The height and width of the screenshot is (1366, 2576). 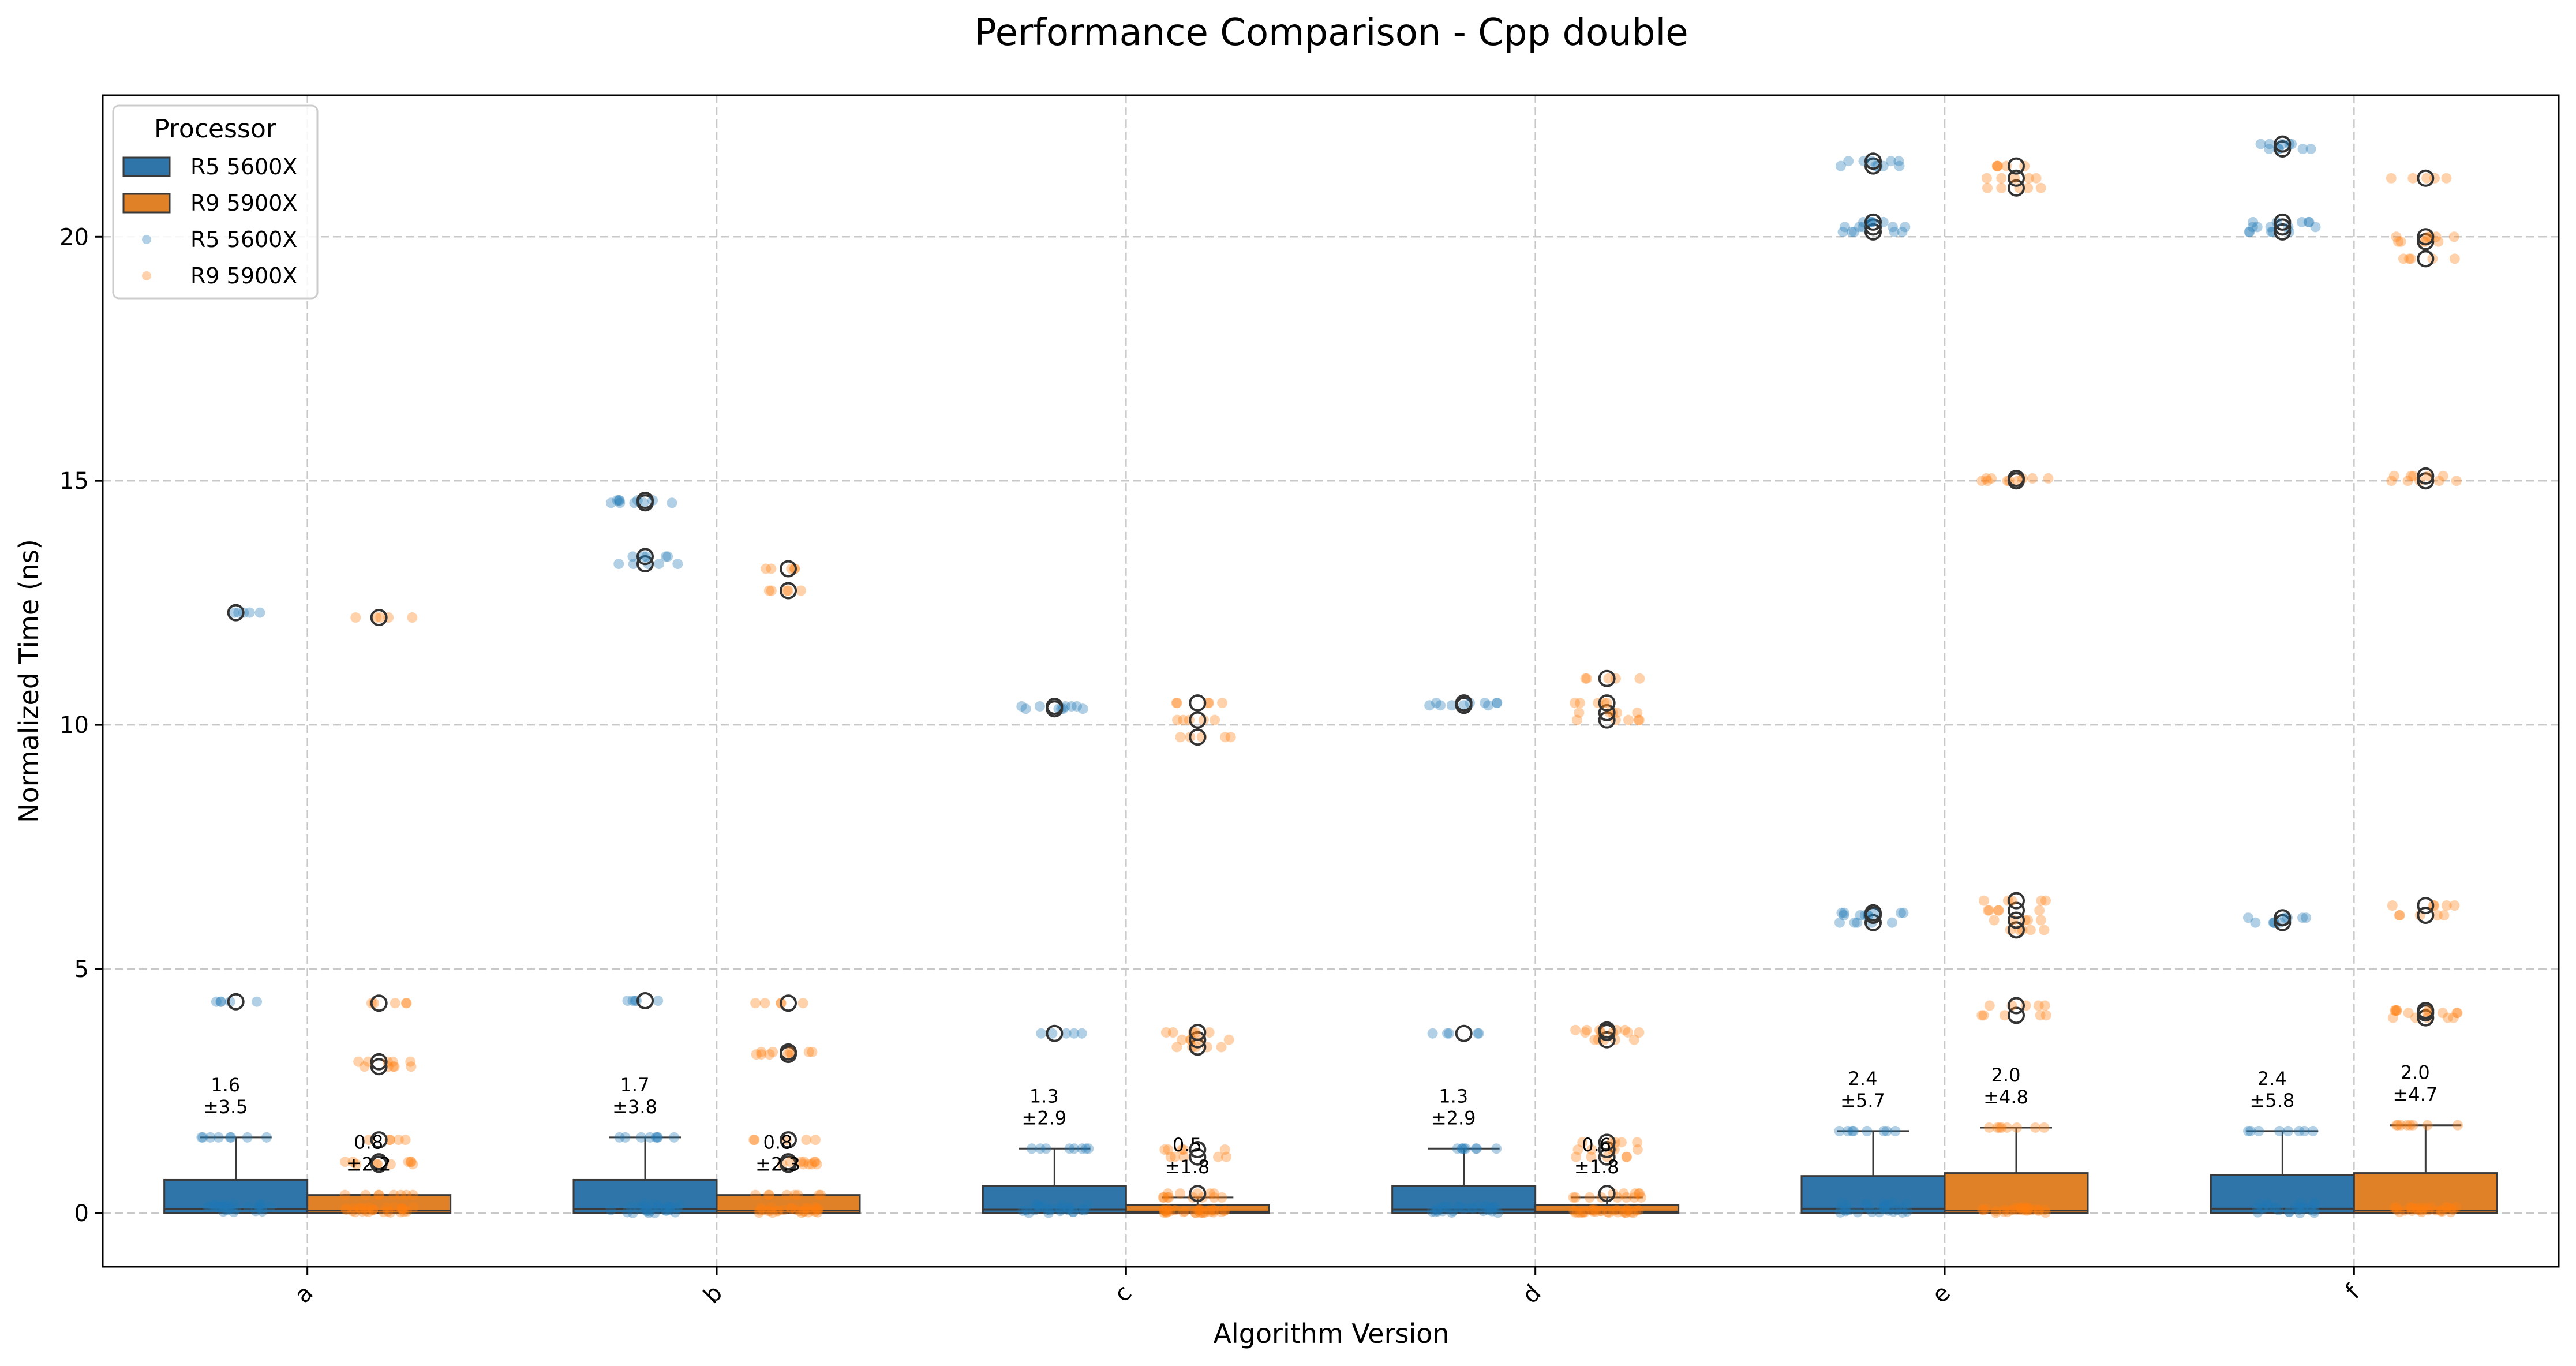 What do you see at coordinates (2006, 1097) in the screenshot?
I see `std-label: ±4.8` at bounding box center [2006, 1097].